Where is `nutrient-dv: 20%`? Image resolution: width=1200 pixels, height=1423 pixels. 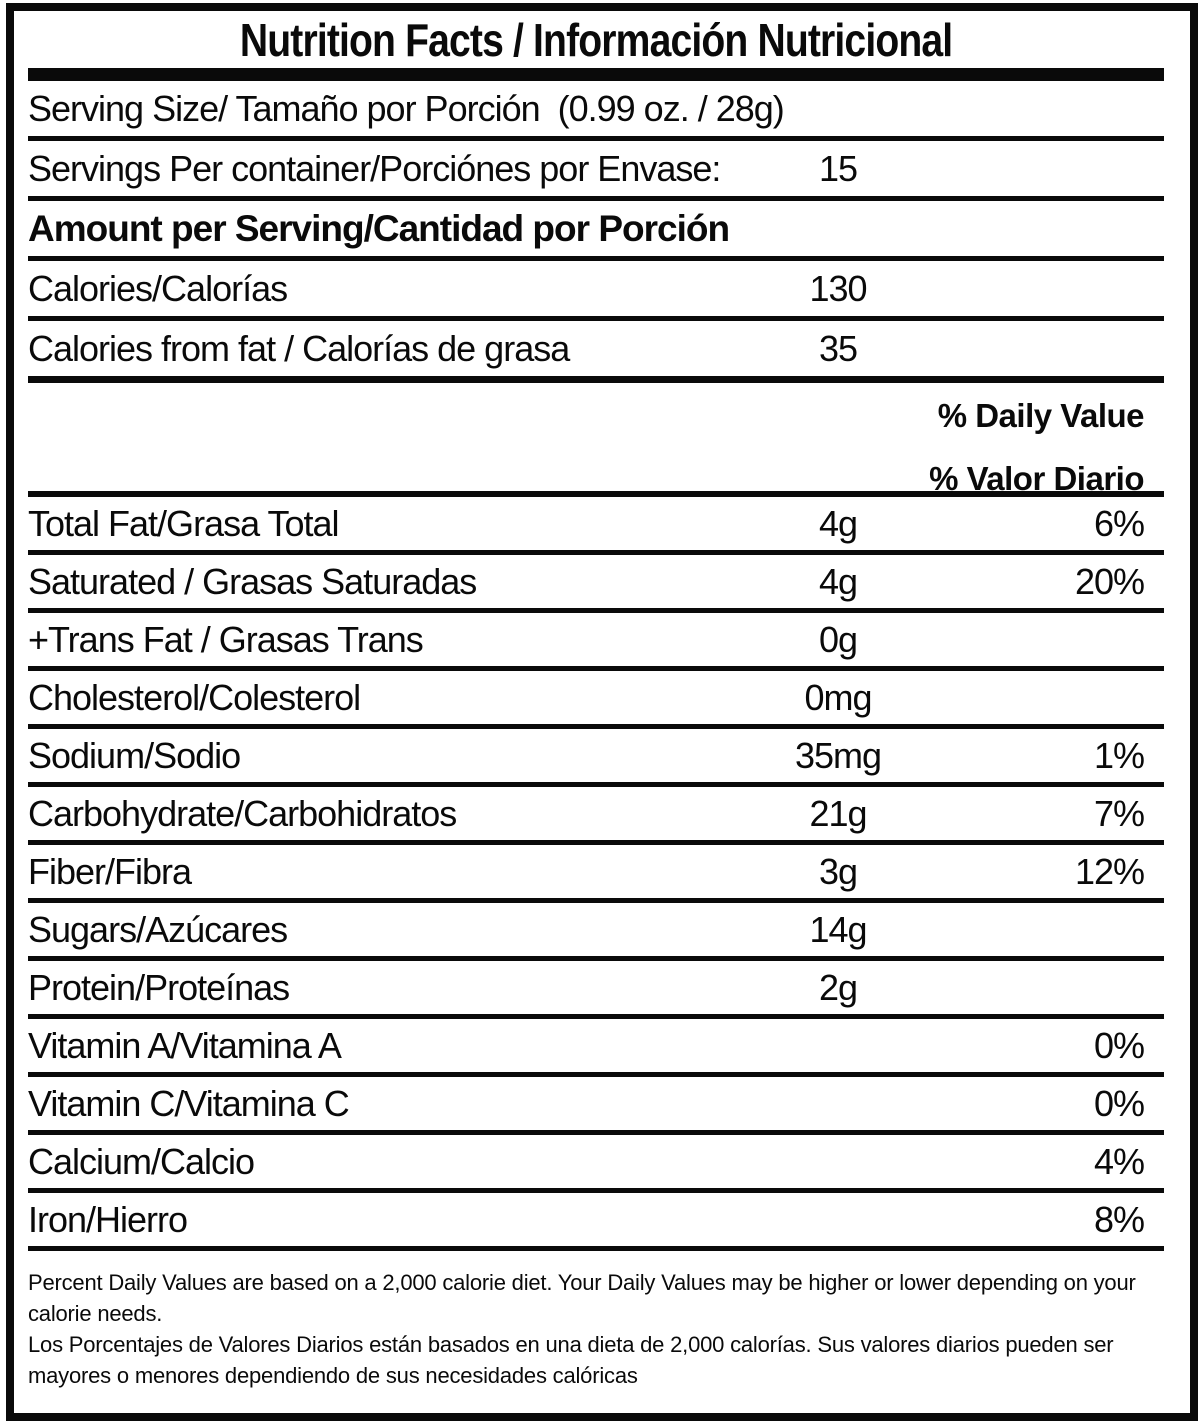 nutrient-dv: 20% is located at coordinates (1109, 581).